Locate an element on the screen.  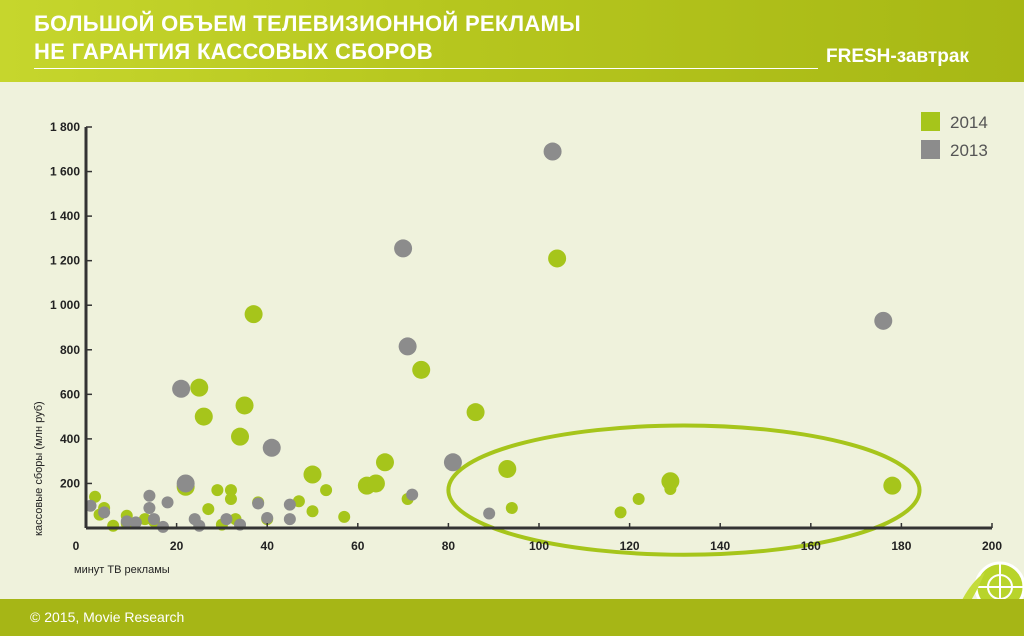
y-tick-label: 1 000 is located at coordinates (65, 305).